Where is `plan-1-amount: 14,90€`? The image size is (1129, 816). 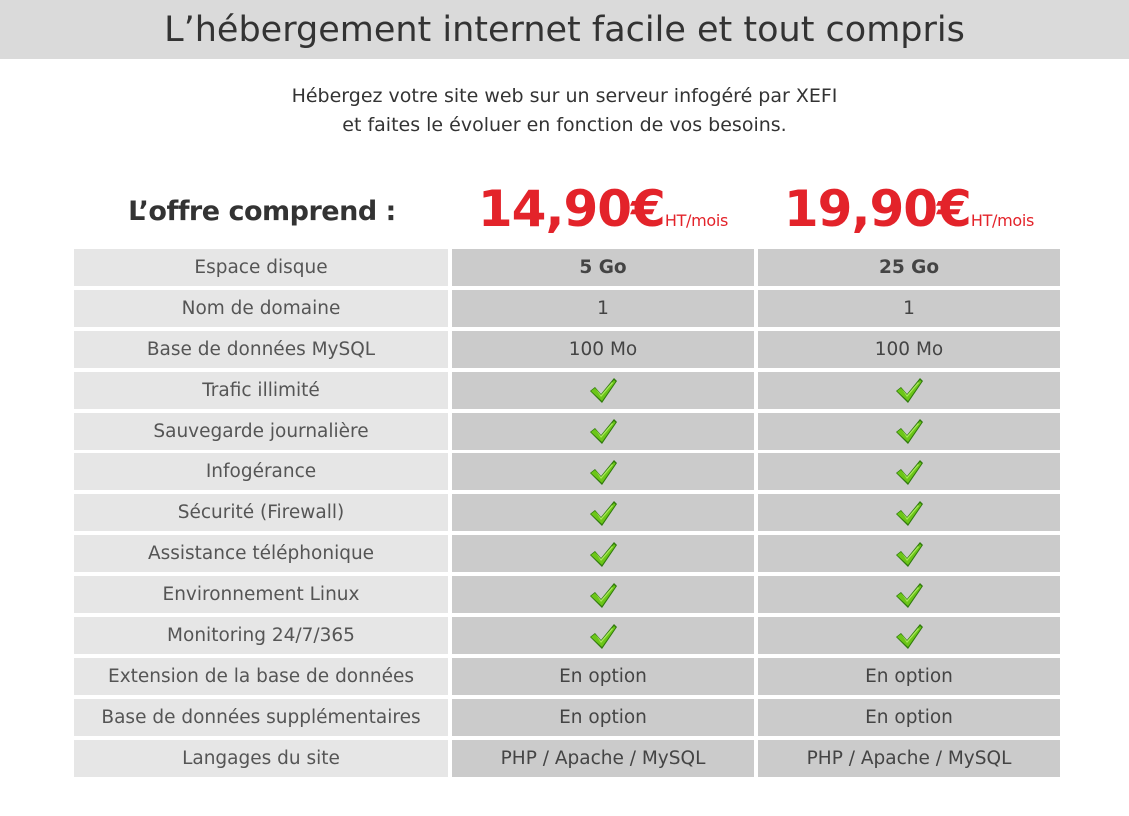 plan-1-amount: 14,90€ is located at coordinates (571, 209).